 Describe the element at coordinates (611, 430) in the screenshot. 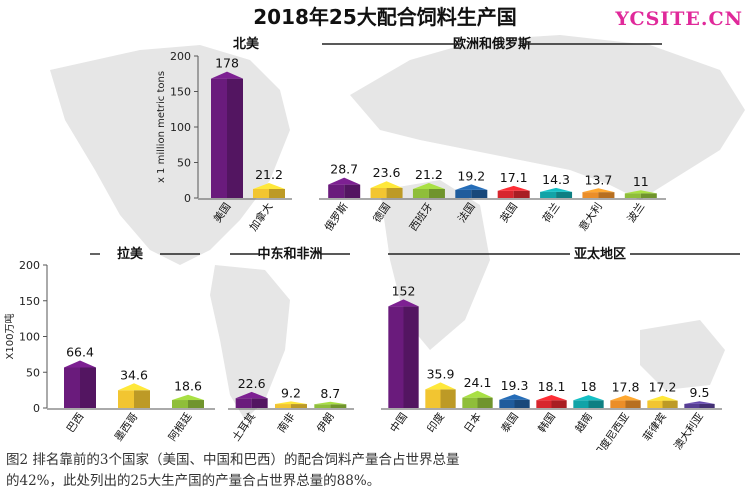

I see `category-label: 印度尼西亚` at that location.